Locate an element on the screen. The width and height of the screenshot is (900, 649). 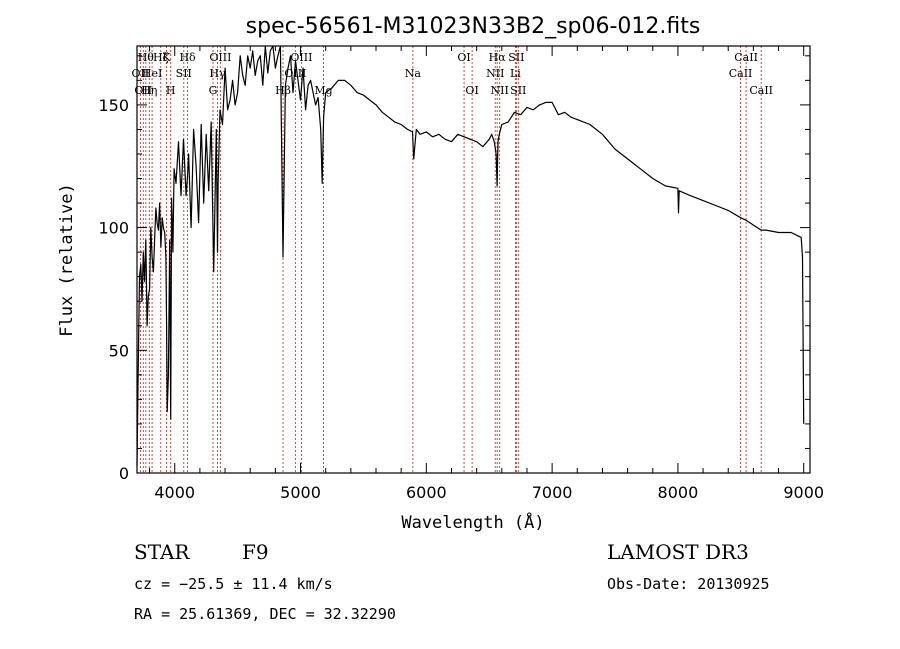
x-tick-labels: 4000 5000 6000 7000 8000 9000 is located at coordinates (489, 492).